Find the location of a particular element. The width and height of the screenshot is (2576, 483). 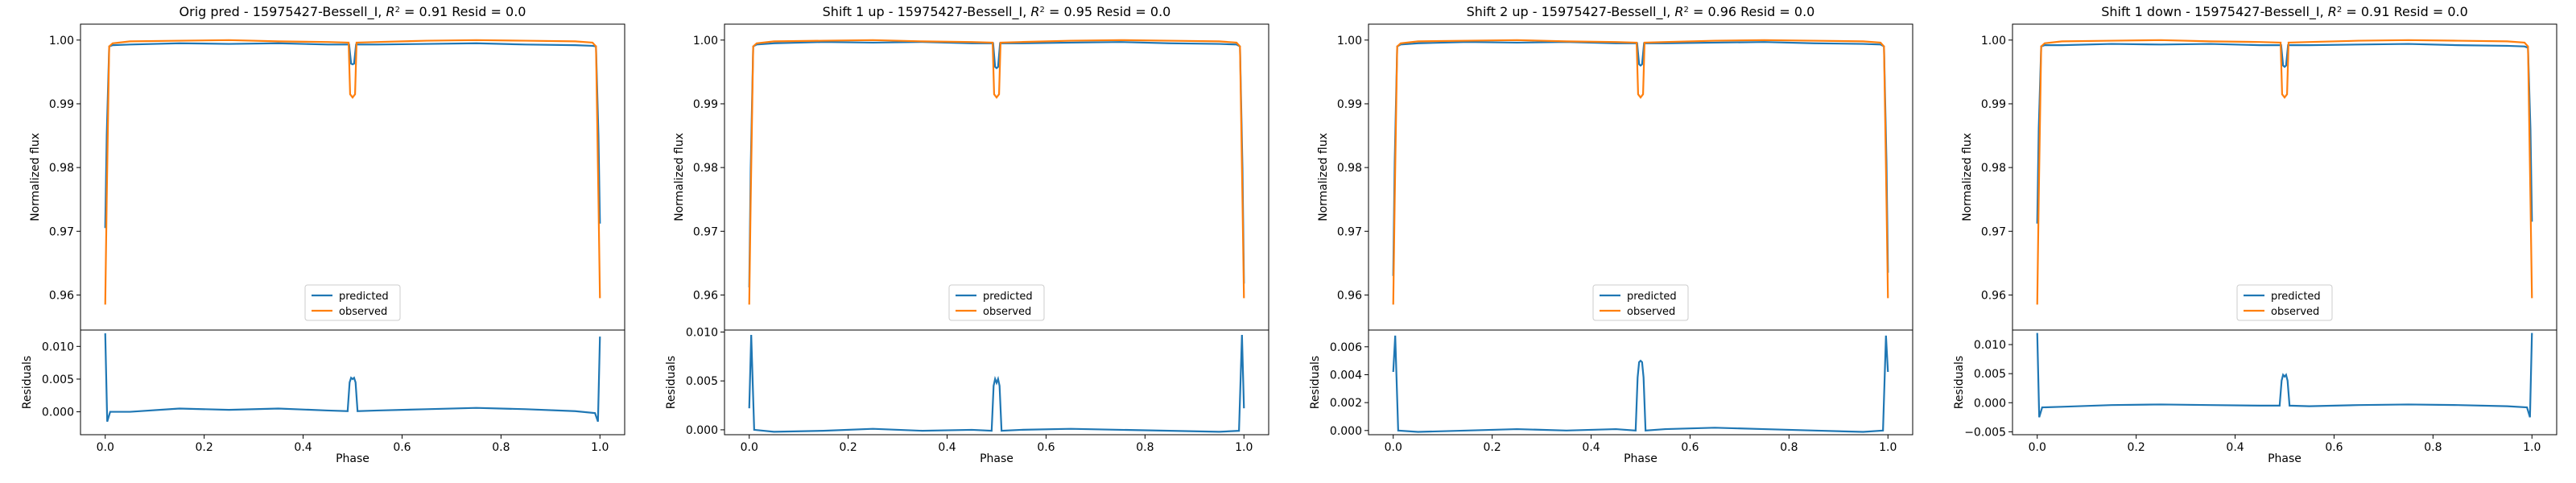

residuals-y-tick-label: 0.004 is located at coordinates (1346, 375).